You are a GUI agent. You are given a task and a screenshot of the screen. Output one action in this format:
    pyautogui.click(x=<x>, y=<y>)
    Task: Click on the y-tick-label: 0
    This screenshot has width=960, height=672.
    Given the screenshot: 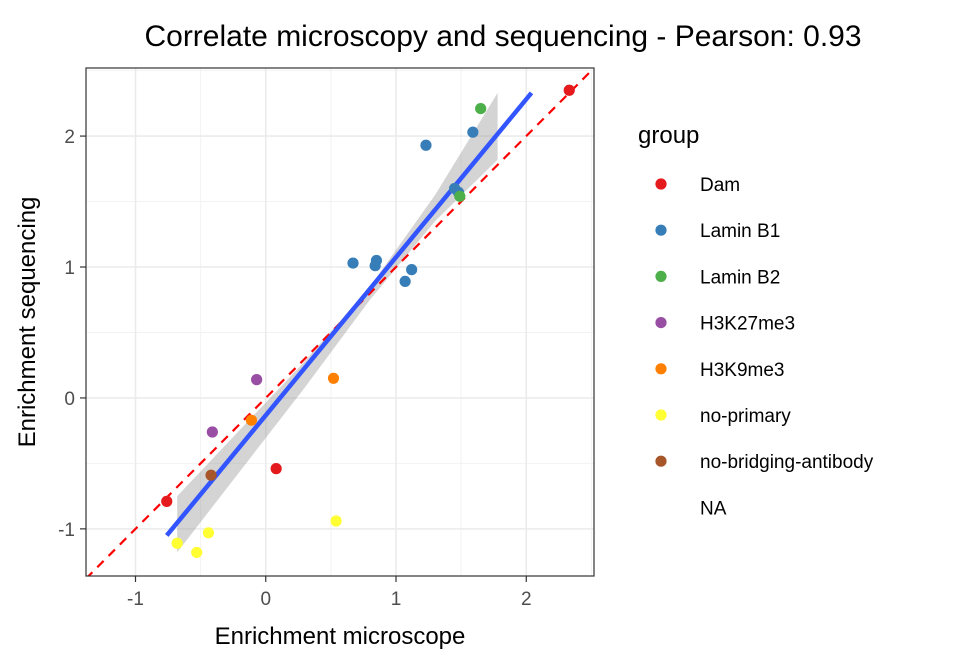 What is the action you would take?
    pyautogui.click(x=69, y=399)
    